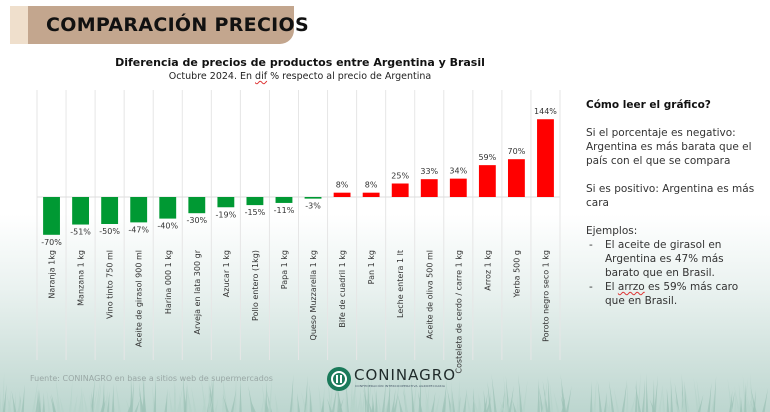  I want to click on category-label: Harina 000 1 kg, so click(168, 282).